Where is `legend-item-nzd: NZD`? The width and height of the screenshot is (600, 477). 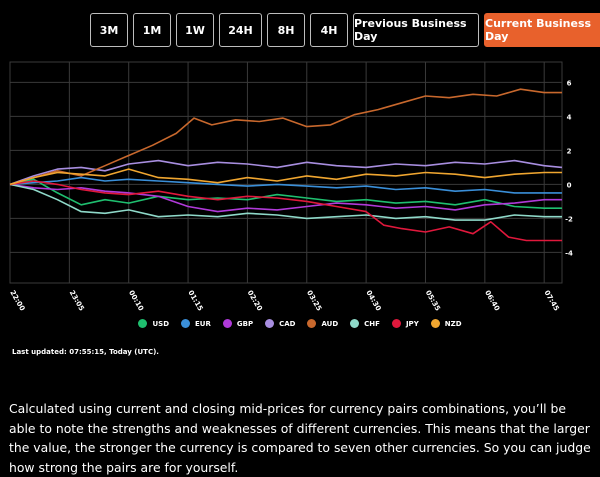
legend-item-nzd: NZD is located at coordinates (446, 323).